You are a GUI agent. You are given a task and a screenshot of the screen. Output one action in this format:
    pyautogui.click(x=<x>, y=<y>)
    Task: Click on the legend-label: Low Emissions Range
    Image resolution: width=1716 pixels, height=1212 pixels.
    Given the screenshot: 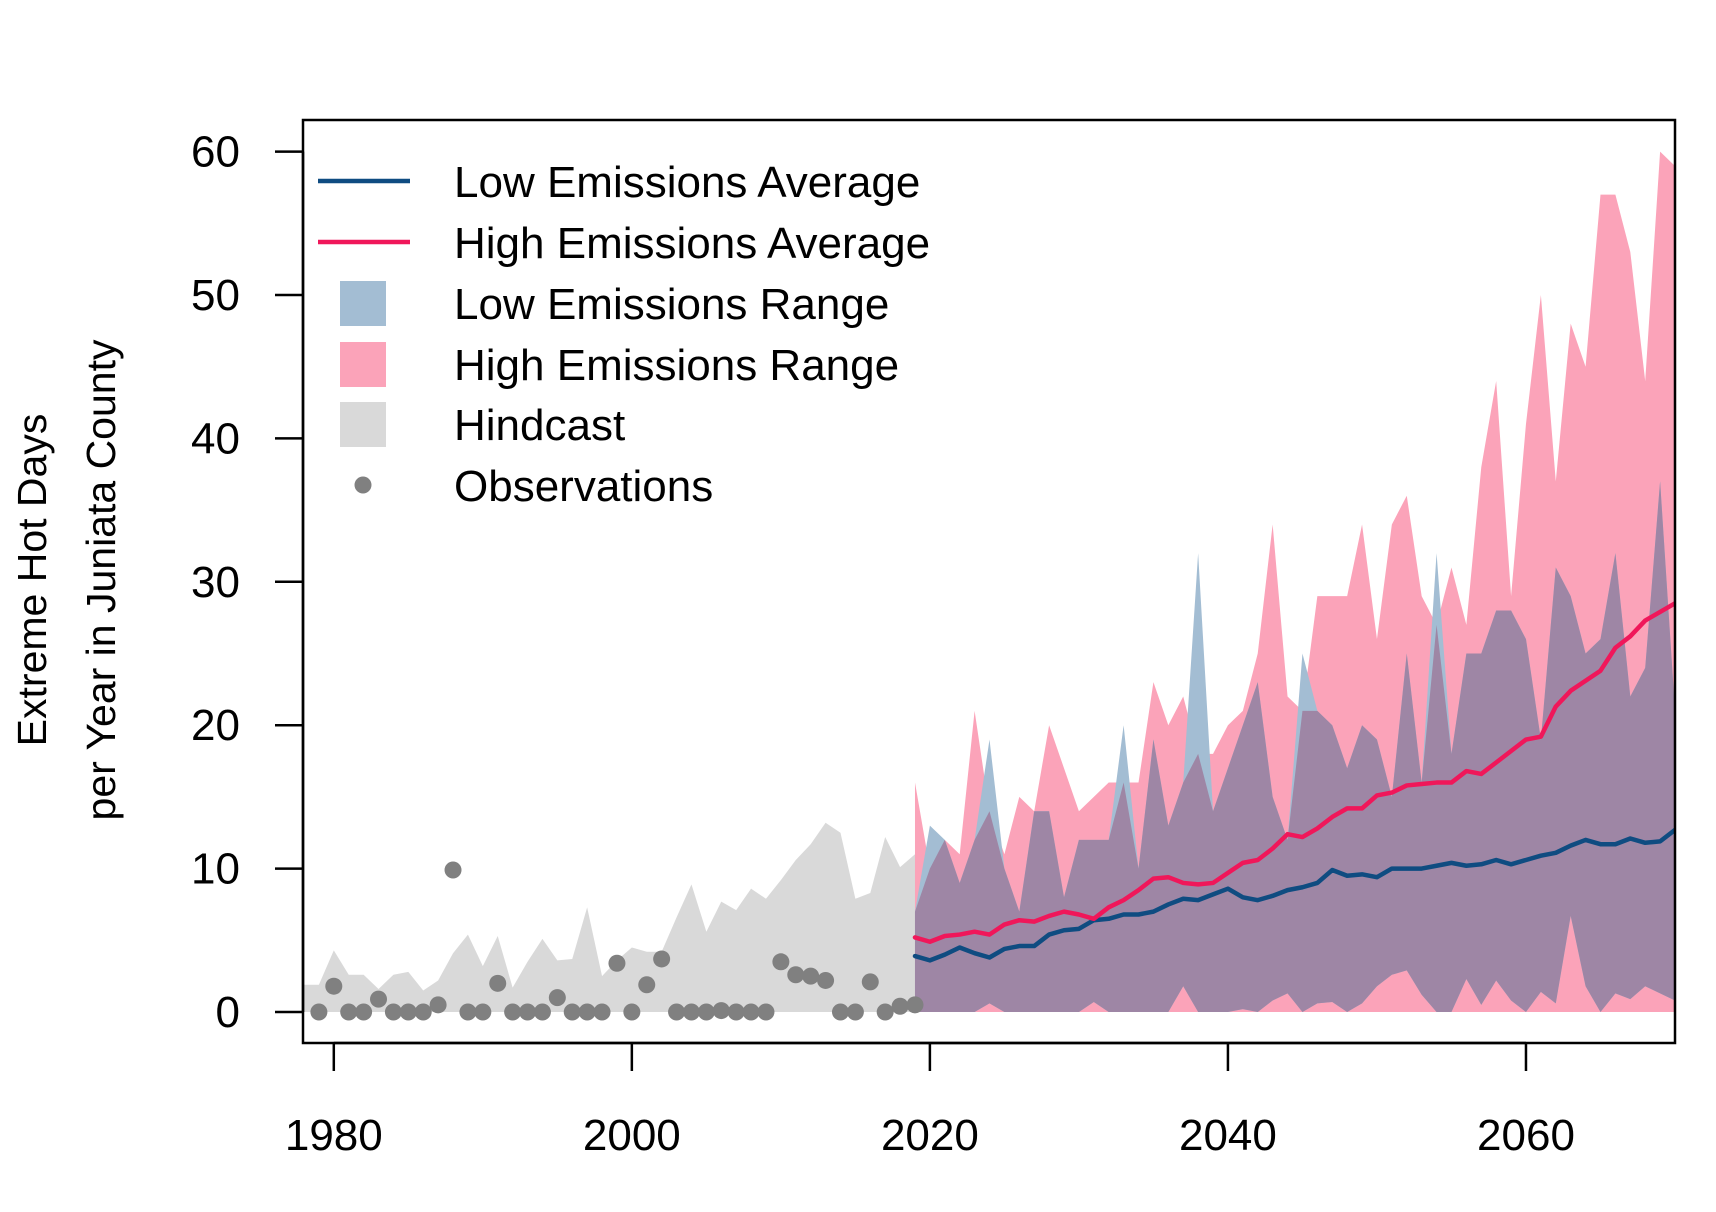 What is the action you would take?
    pyautogui.click(x=671, y=304)
    